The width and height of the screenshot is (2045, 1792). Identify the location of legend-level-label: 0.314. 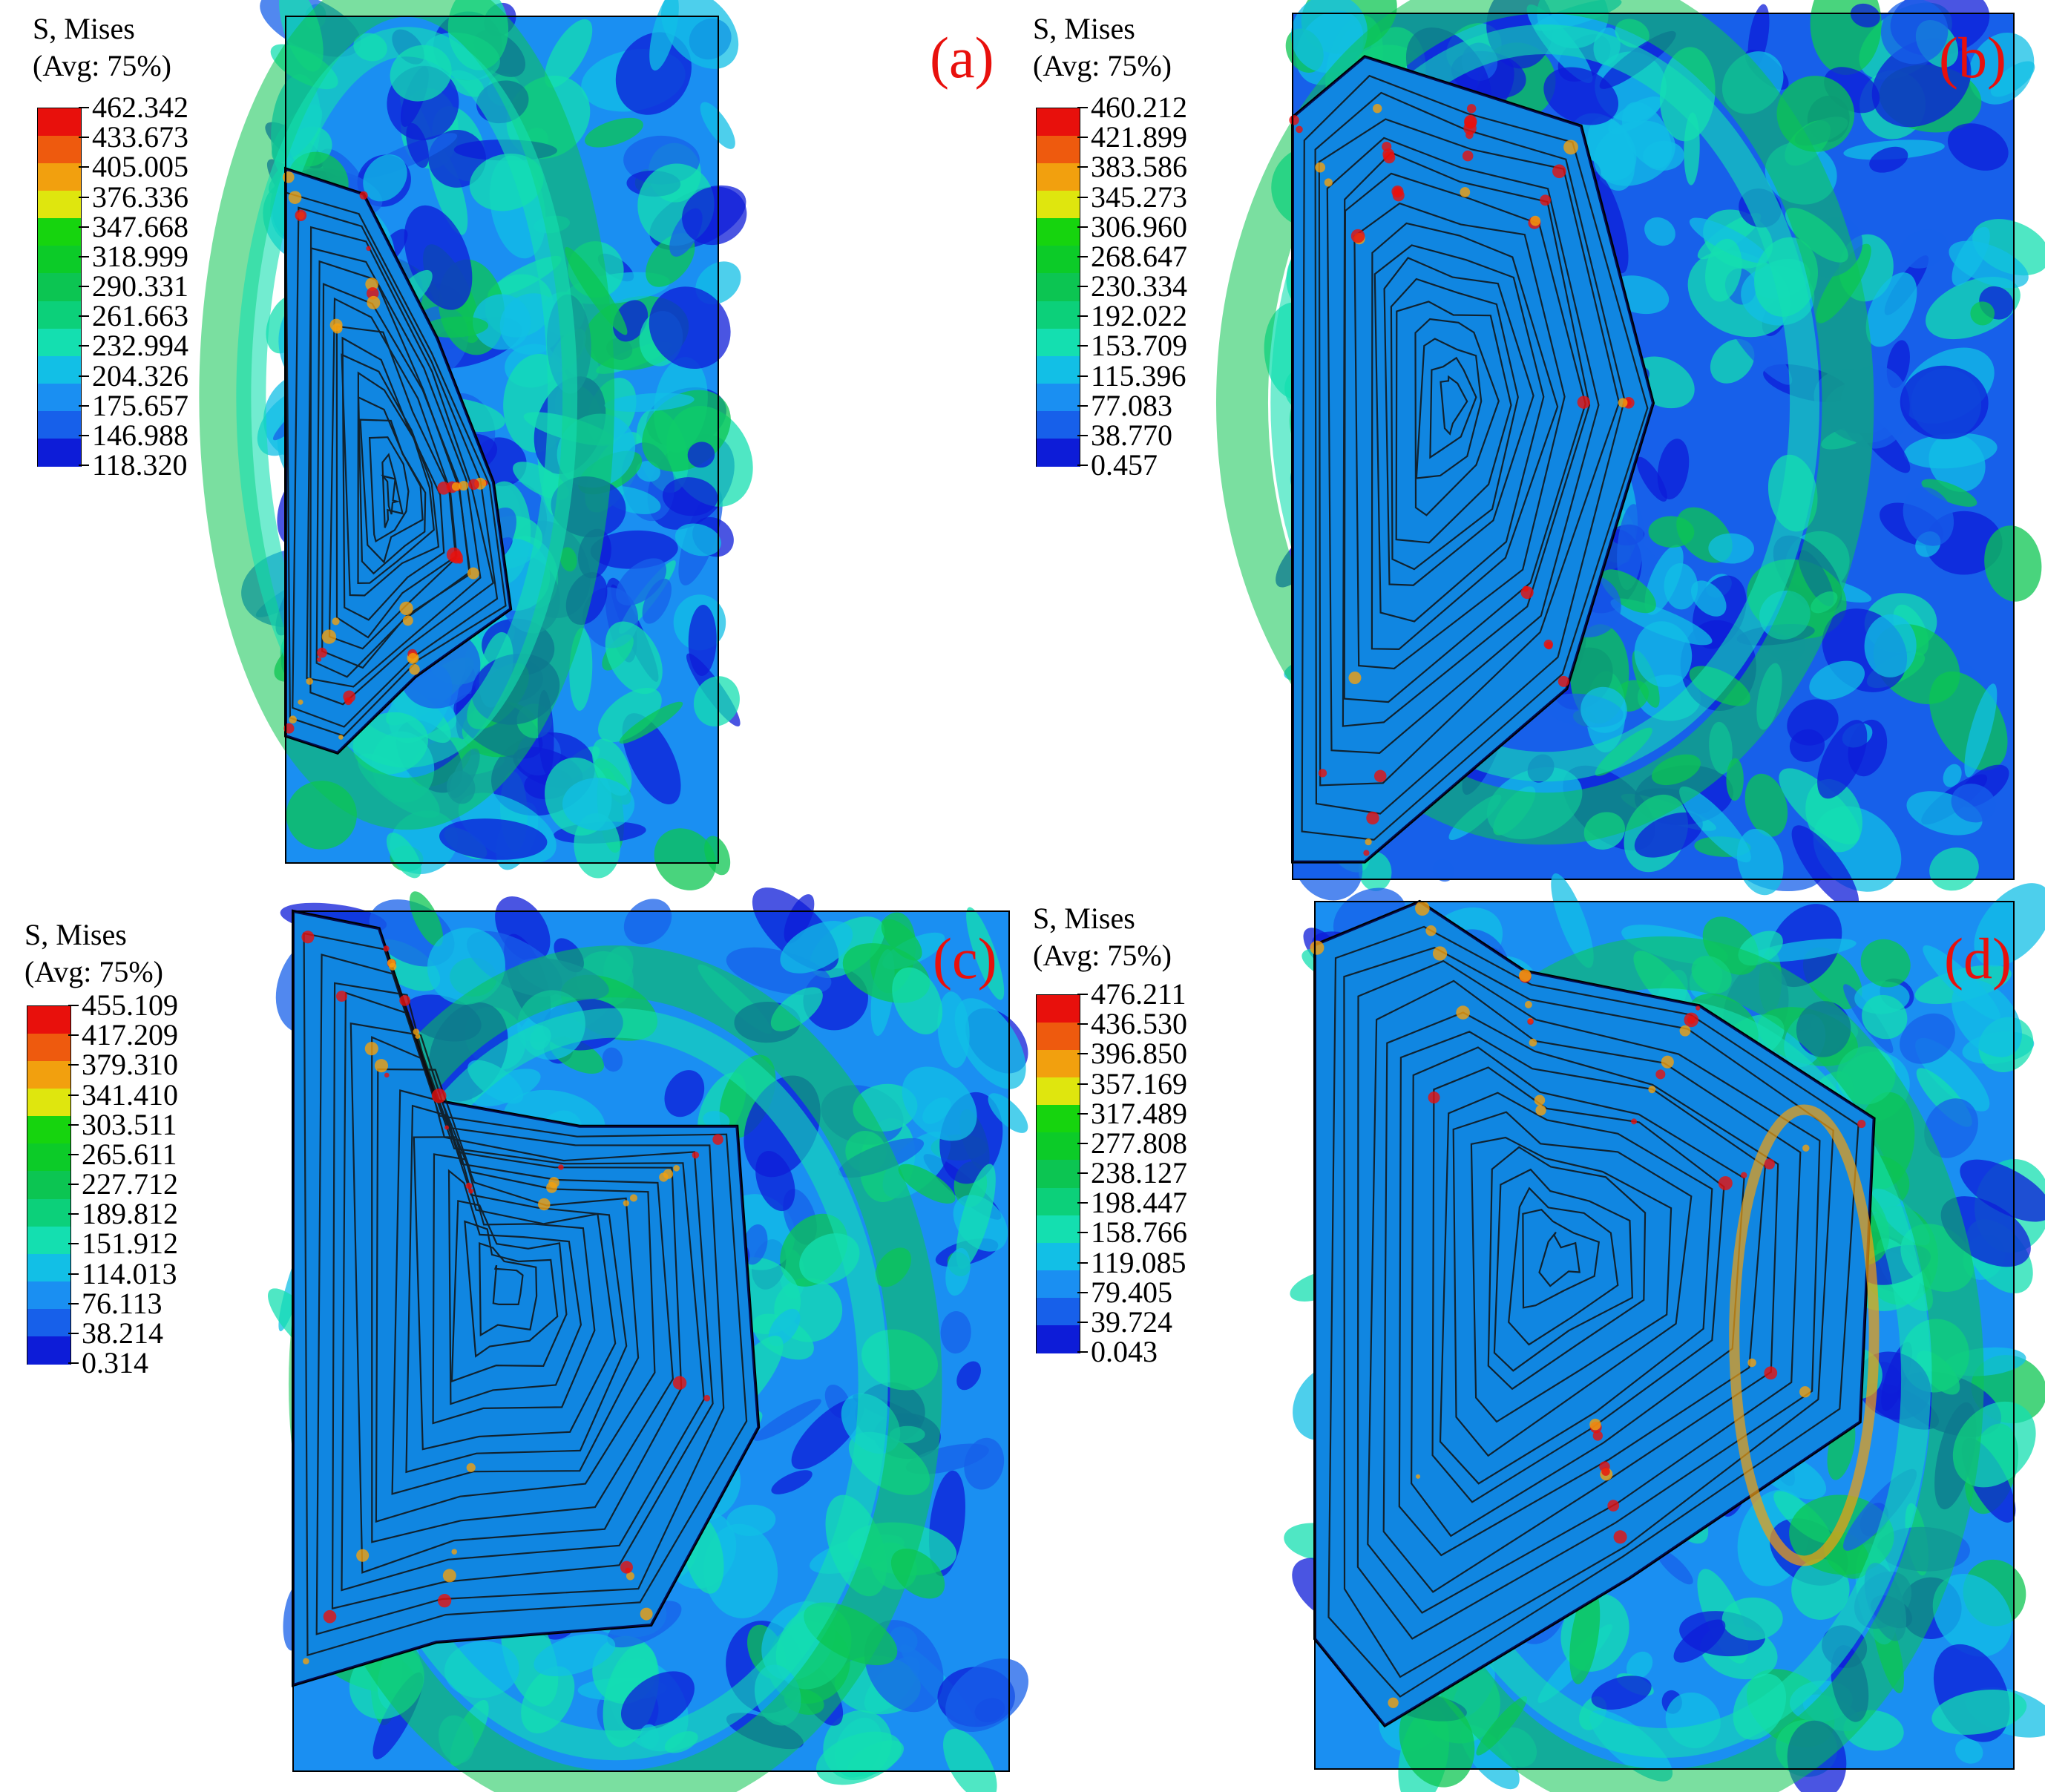
(115, 1362).